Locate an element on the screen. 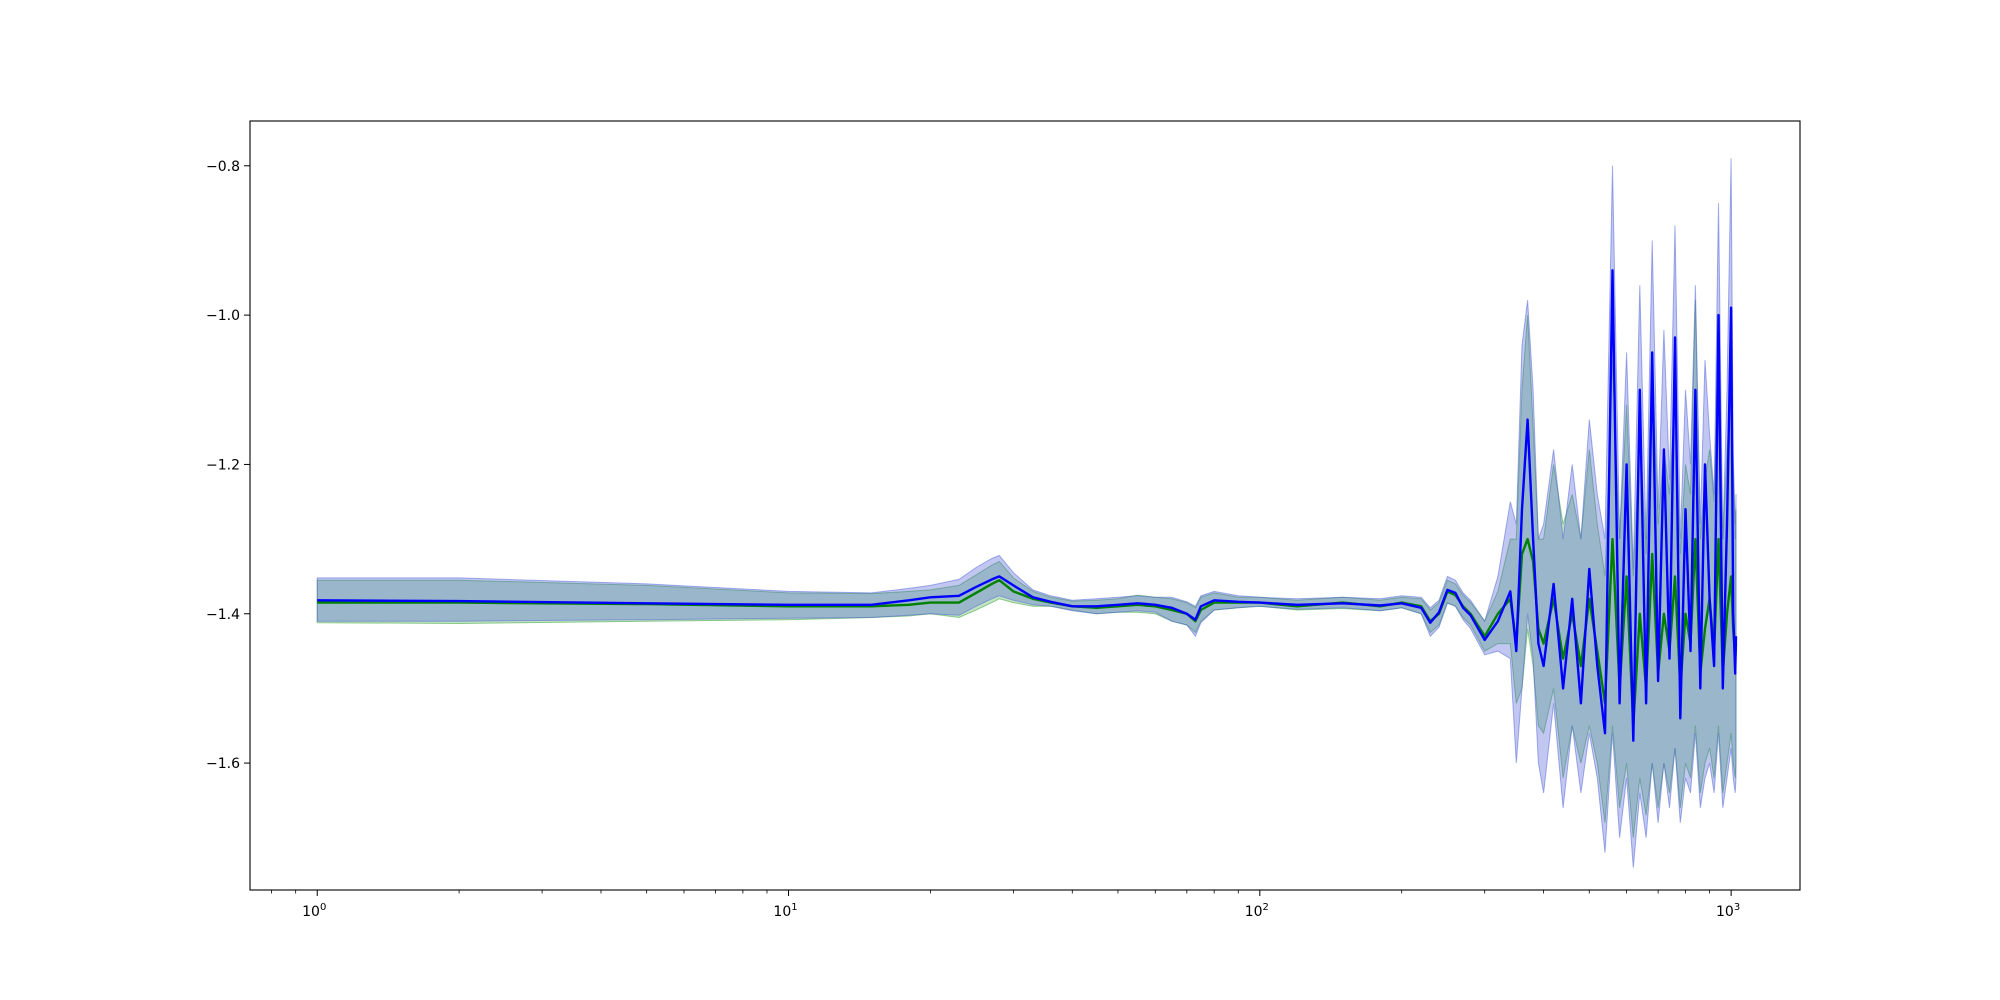 This screenshot has height=1000, width=2000. y-tick-label: −1.0 is located at coordinates (223, 316).